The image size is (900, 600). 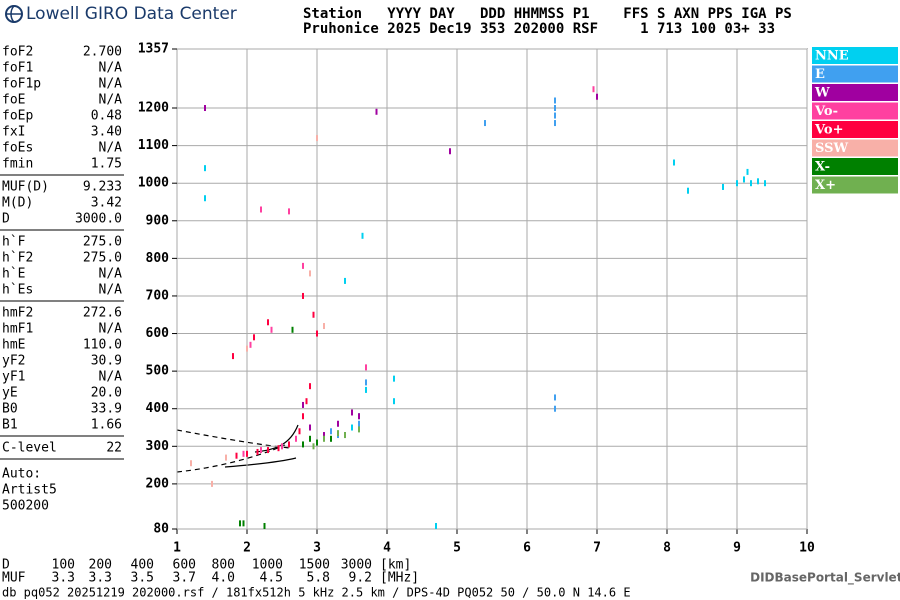 What do you see at coordinates (17, 203) in the screenshot?
I see `param-name: M(D)` at bounding box center [17, 203].